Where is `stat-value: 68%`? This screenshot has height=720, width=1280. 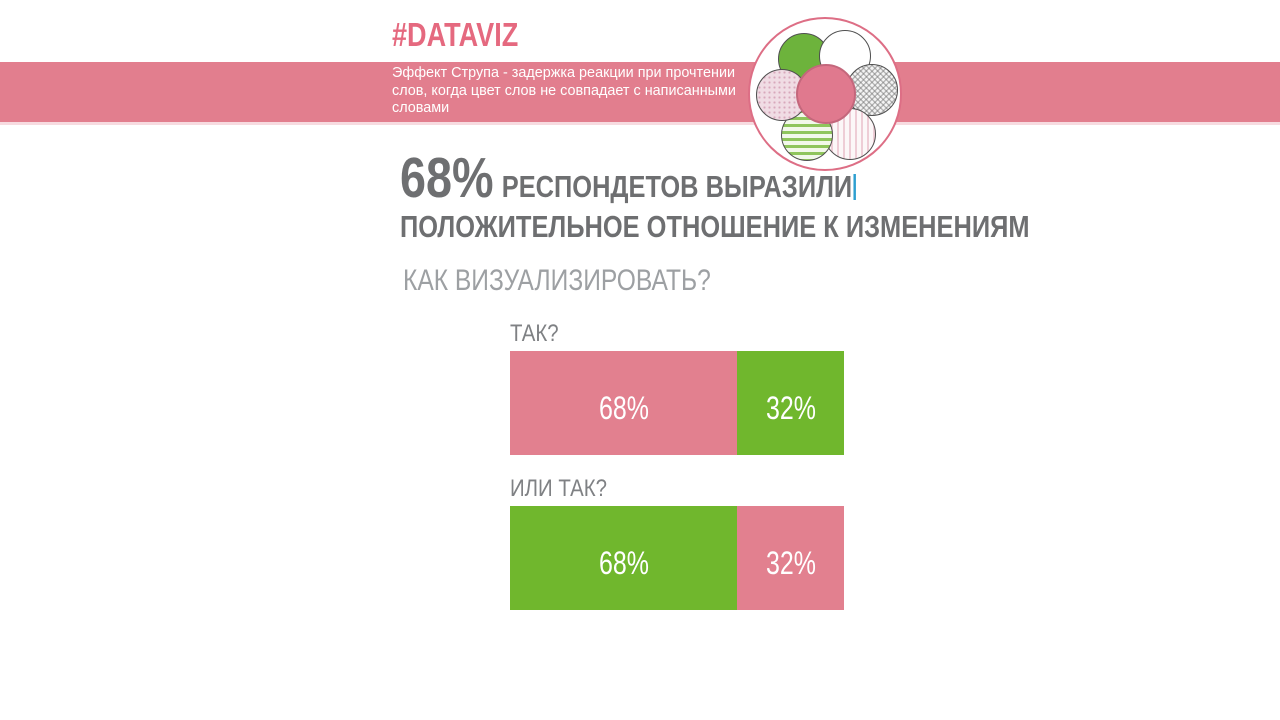
stat-value: 68% is located at coordinates (447, 178).